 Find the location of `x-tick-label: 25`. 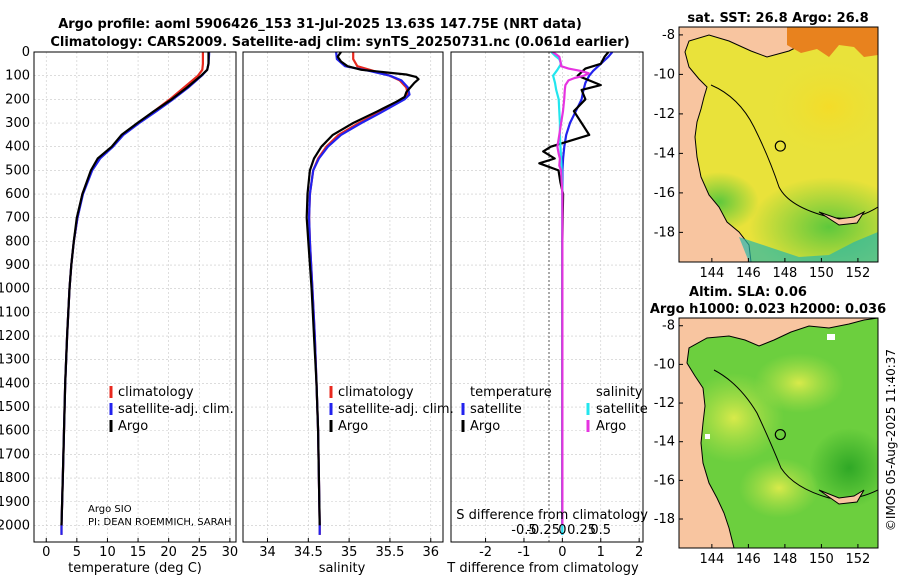

x-tick-label: 25 is located at coordinates (199, 552).